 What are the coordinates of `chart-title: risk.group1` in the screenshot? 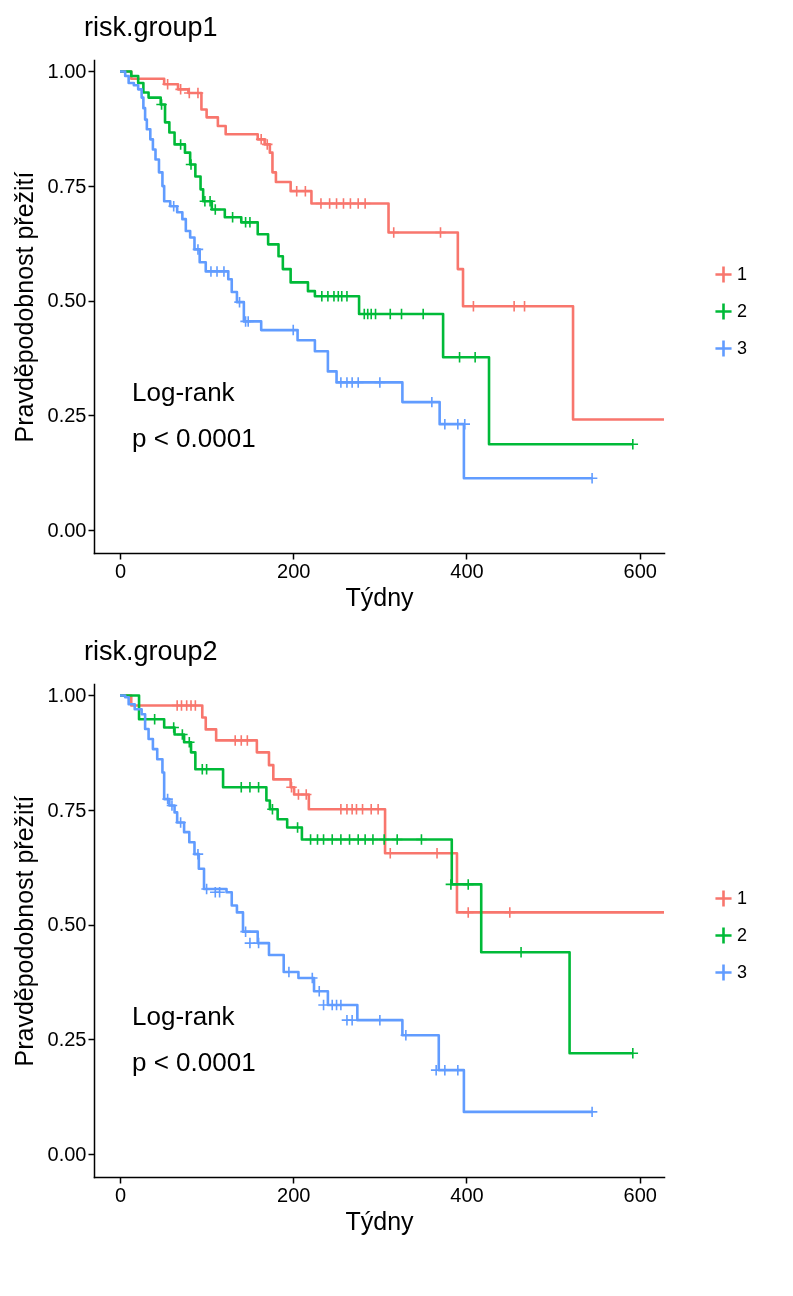 It's located at (151, 27).